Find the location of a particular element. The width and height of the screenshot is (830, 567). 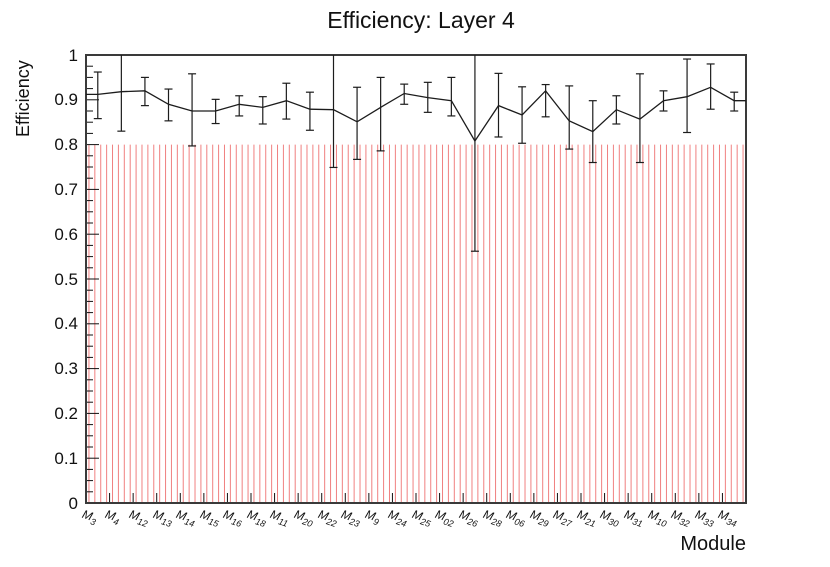

y-tick-label: 1 is located at coordinates (73, 55).